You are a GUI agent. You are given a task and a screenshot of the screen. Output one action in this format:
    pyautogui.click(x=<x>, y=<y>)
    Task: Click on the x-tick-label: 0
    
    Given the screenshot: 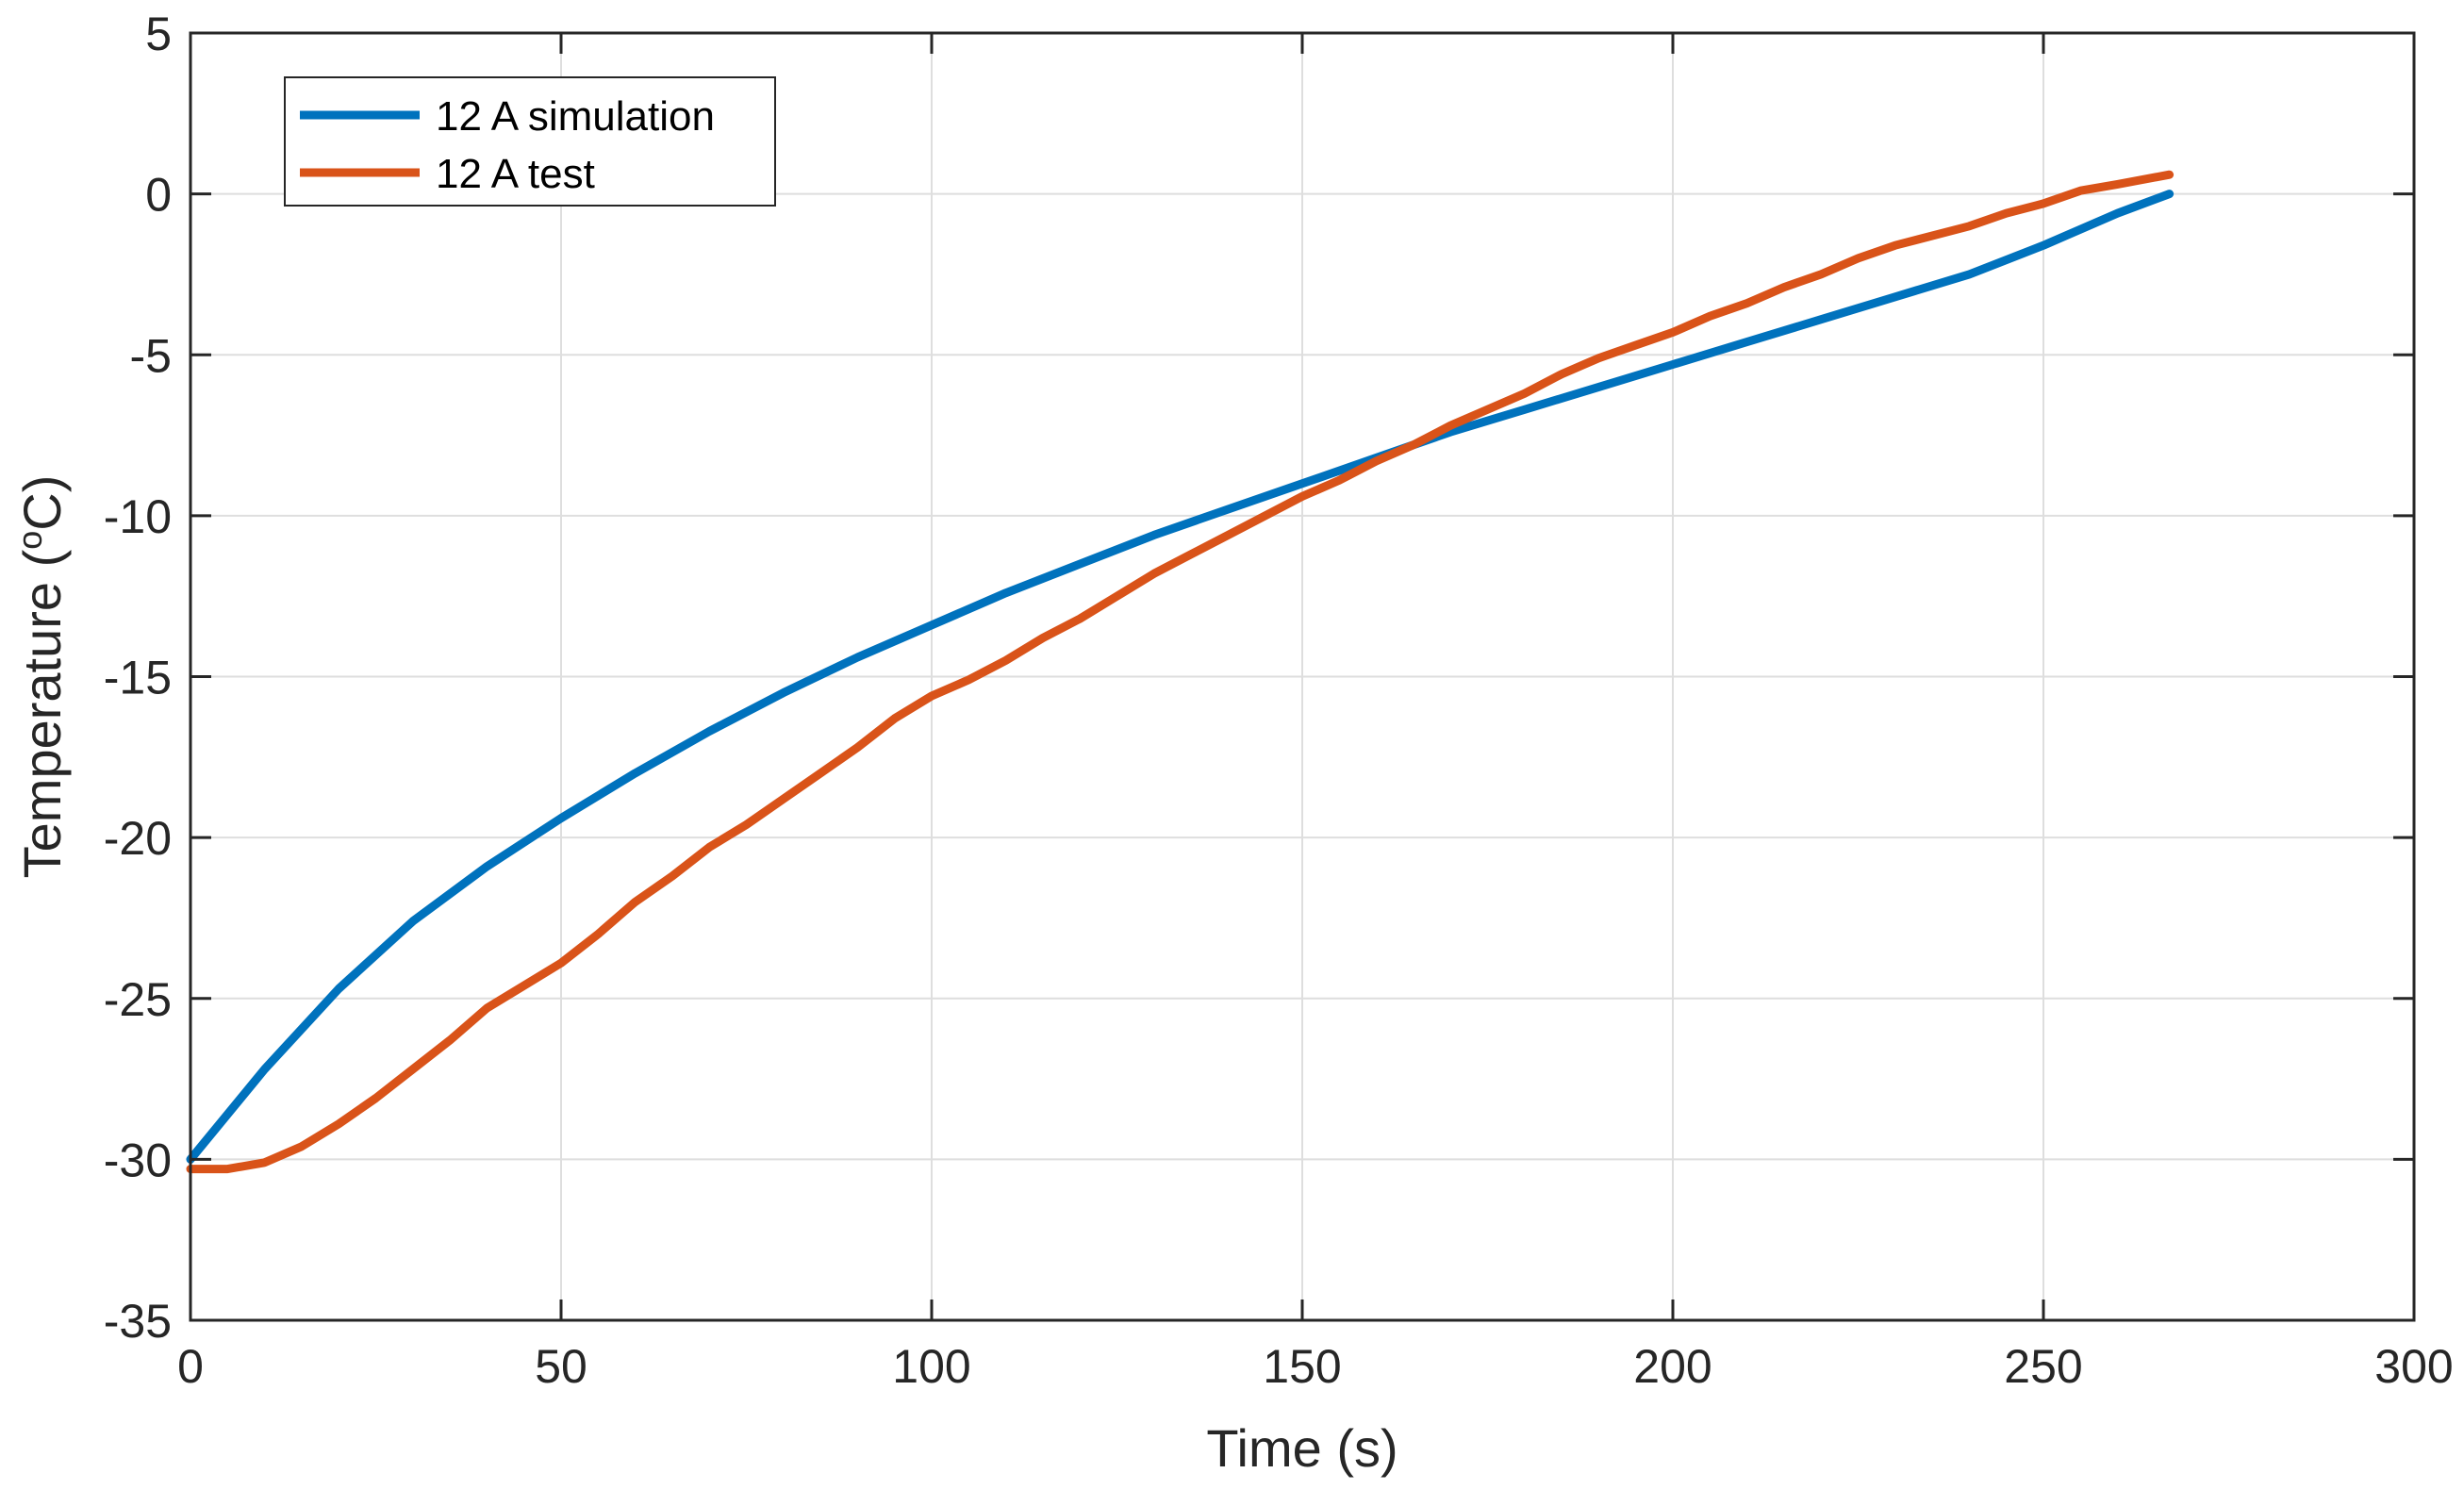 What is the action you would take?
    pyautogui.click(x=190, y=1366)
    